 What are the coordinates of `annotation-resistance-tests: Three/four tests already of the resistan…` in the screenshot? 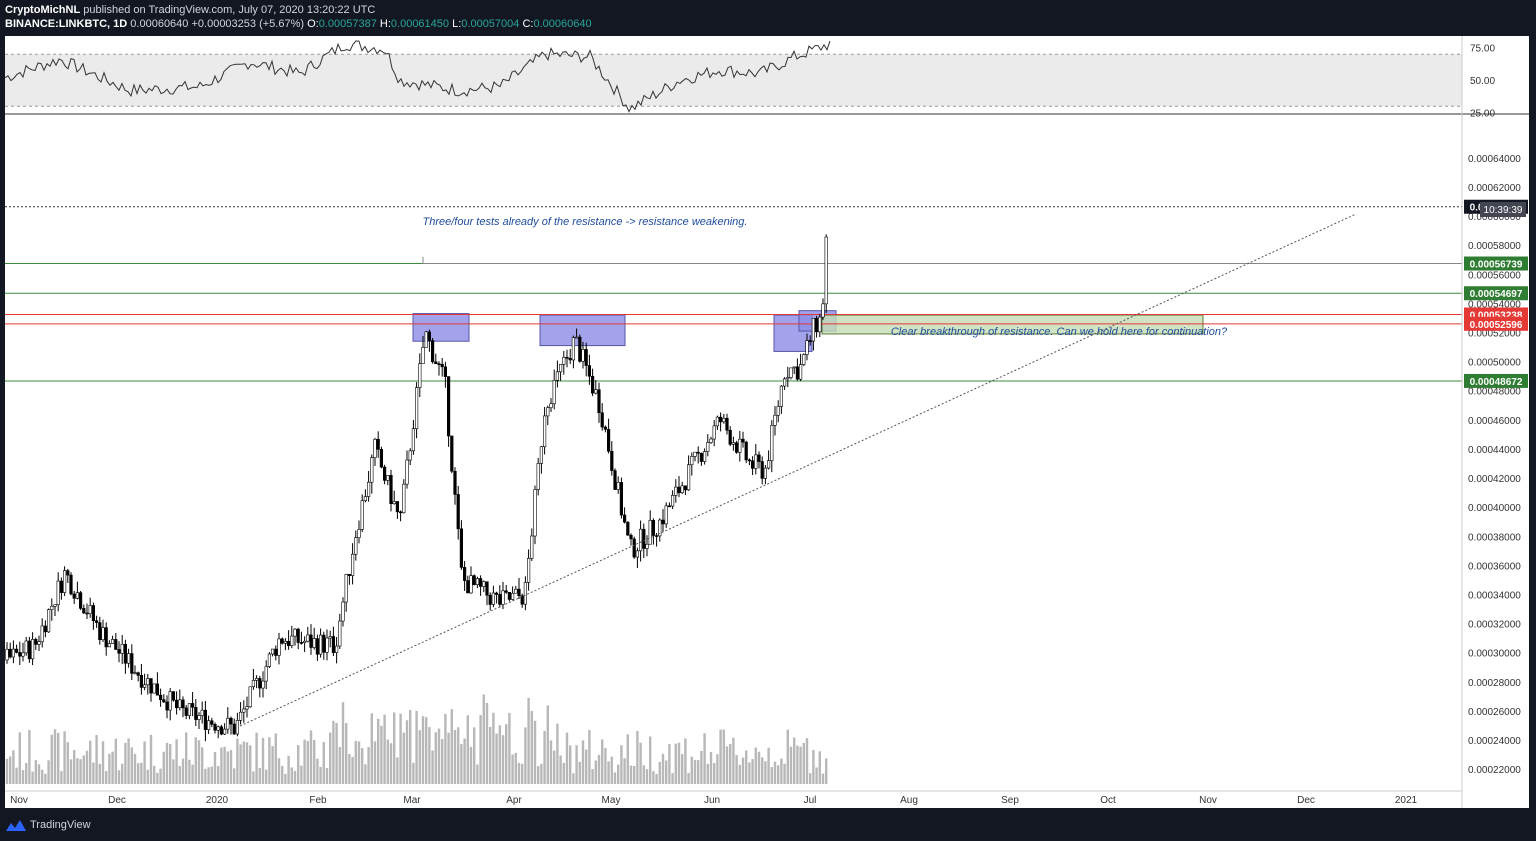 It's located at (585, 222).